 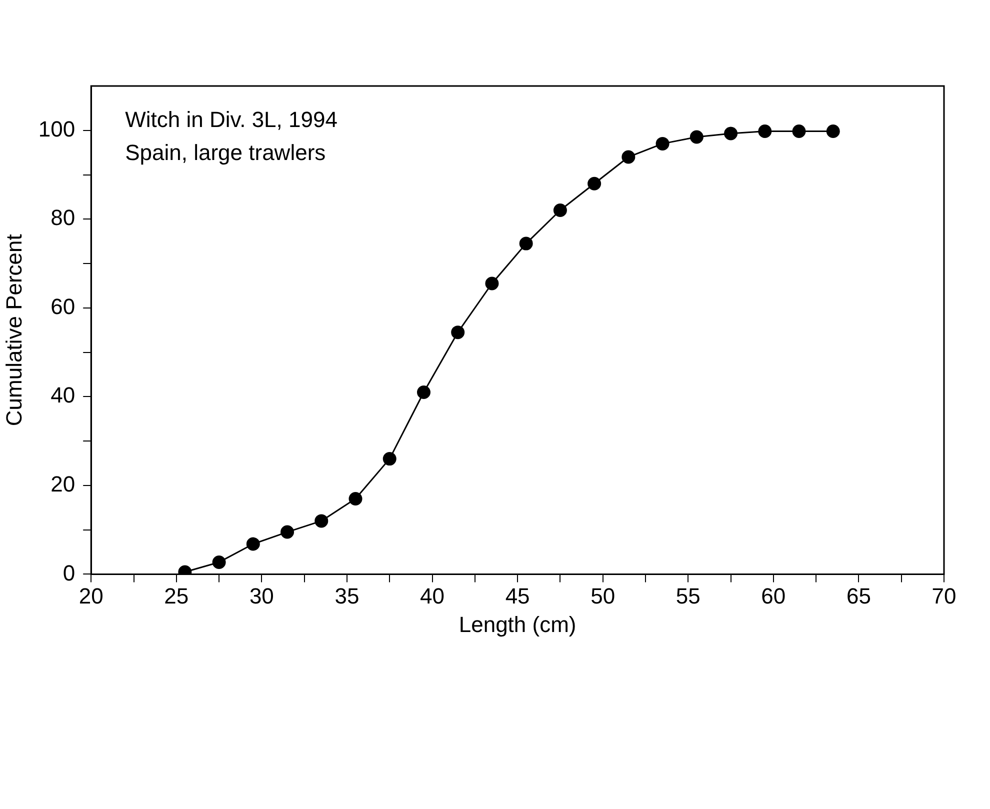 I want to click on x-axis-title: Length (cm), so click(x=517, y=624).